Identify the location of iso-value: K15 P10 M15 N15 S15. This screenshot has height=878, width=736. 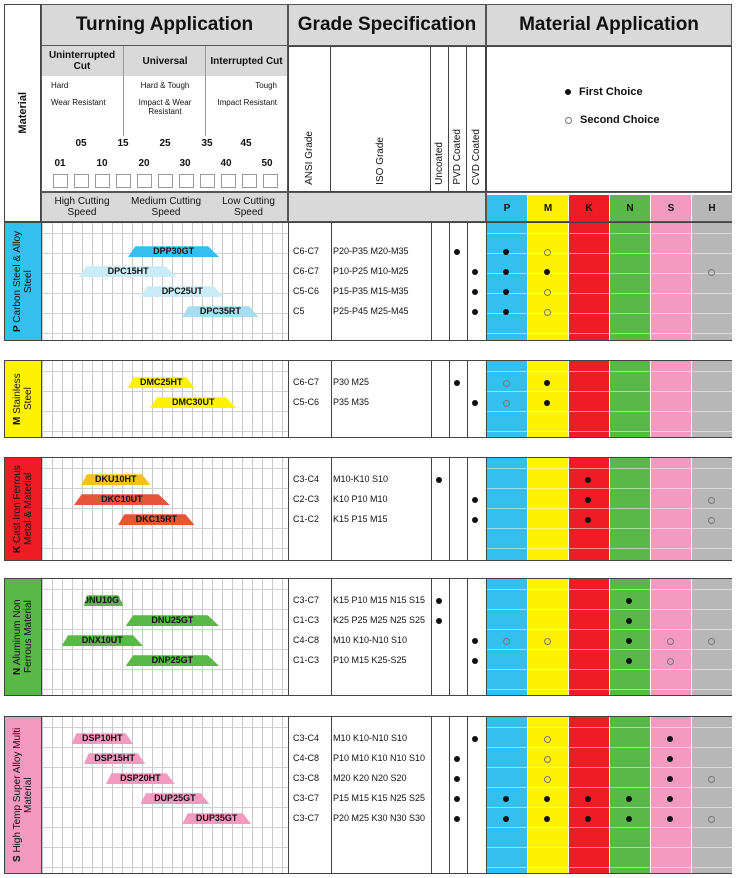
(379, 600).